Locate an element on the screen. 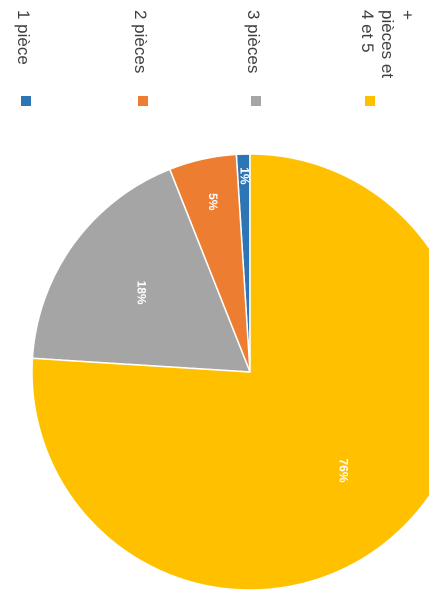 This screenshot has width=429, height=596. legend-entry-2: 2 pièces is located at coordinates (140, 58).